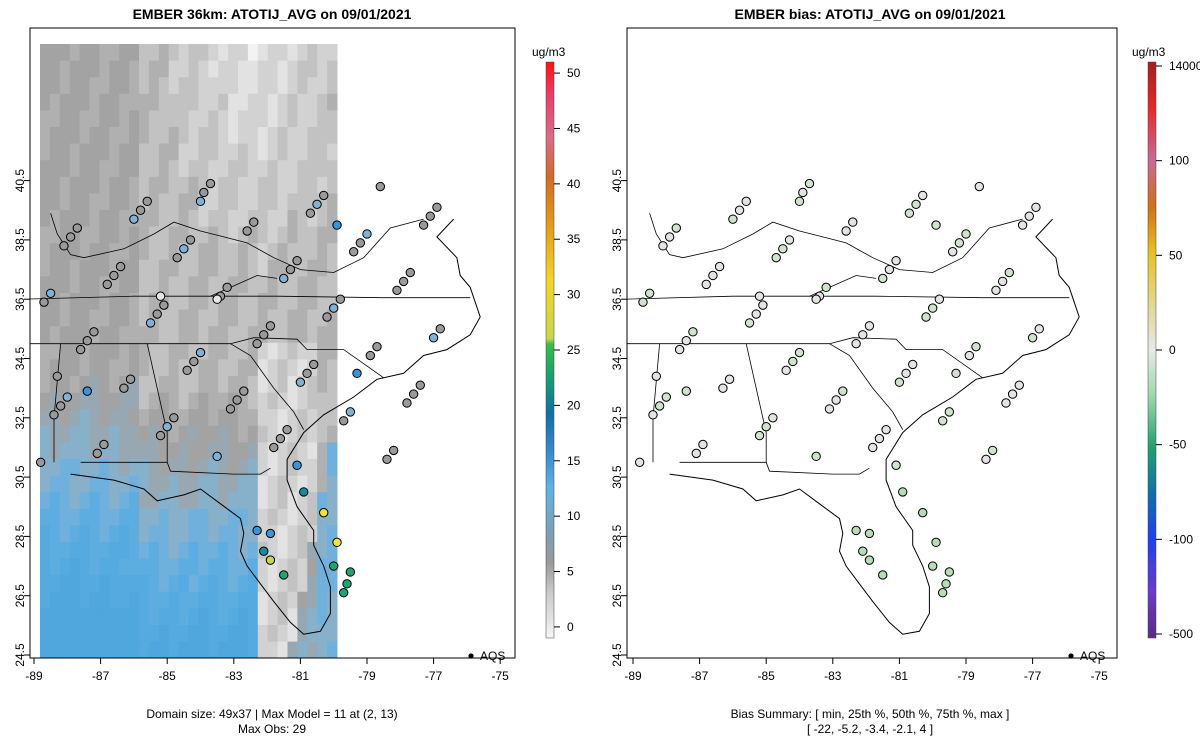  What do you see at coordinates (1100, 676) in the screenshot?
I see `x-tick-label: -75` at bounding box center [1100, 676].